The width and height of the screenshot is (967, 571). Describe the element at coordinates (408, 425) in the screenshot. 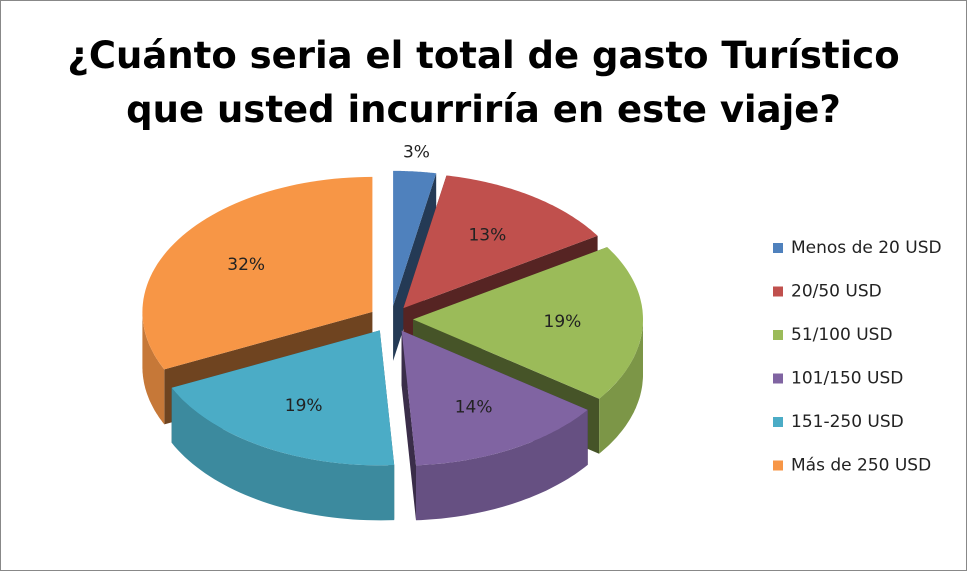

I see `slice-side` at that location.